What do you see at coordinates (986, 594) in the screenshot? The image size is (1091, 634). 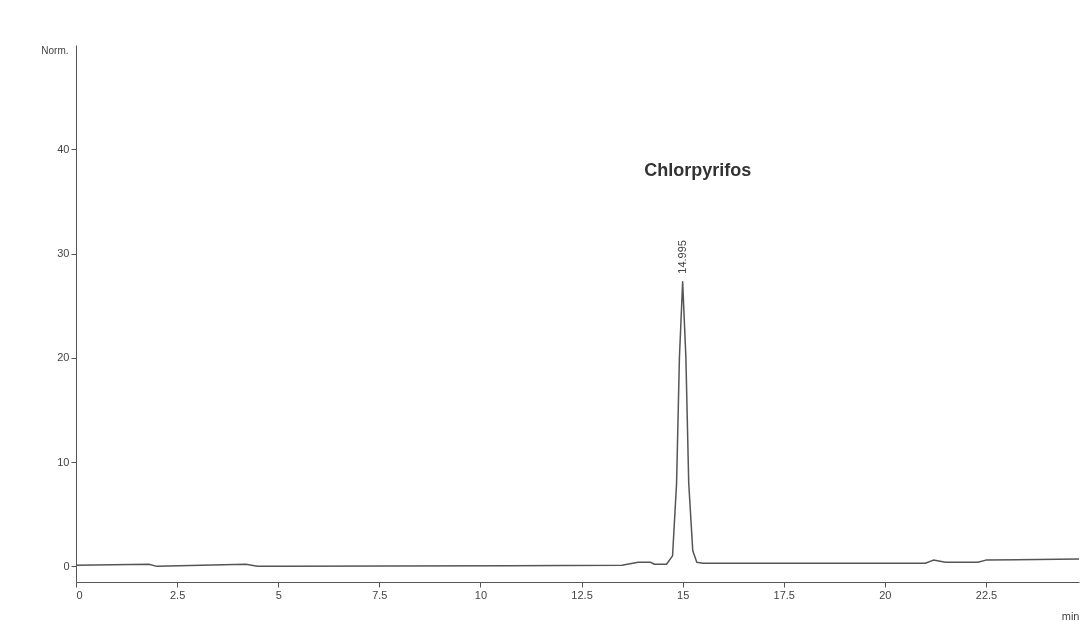 I see `x-tick-label: 22.5` at bounding box center [986, 594].